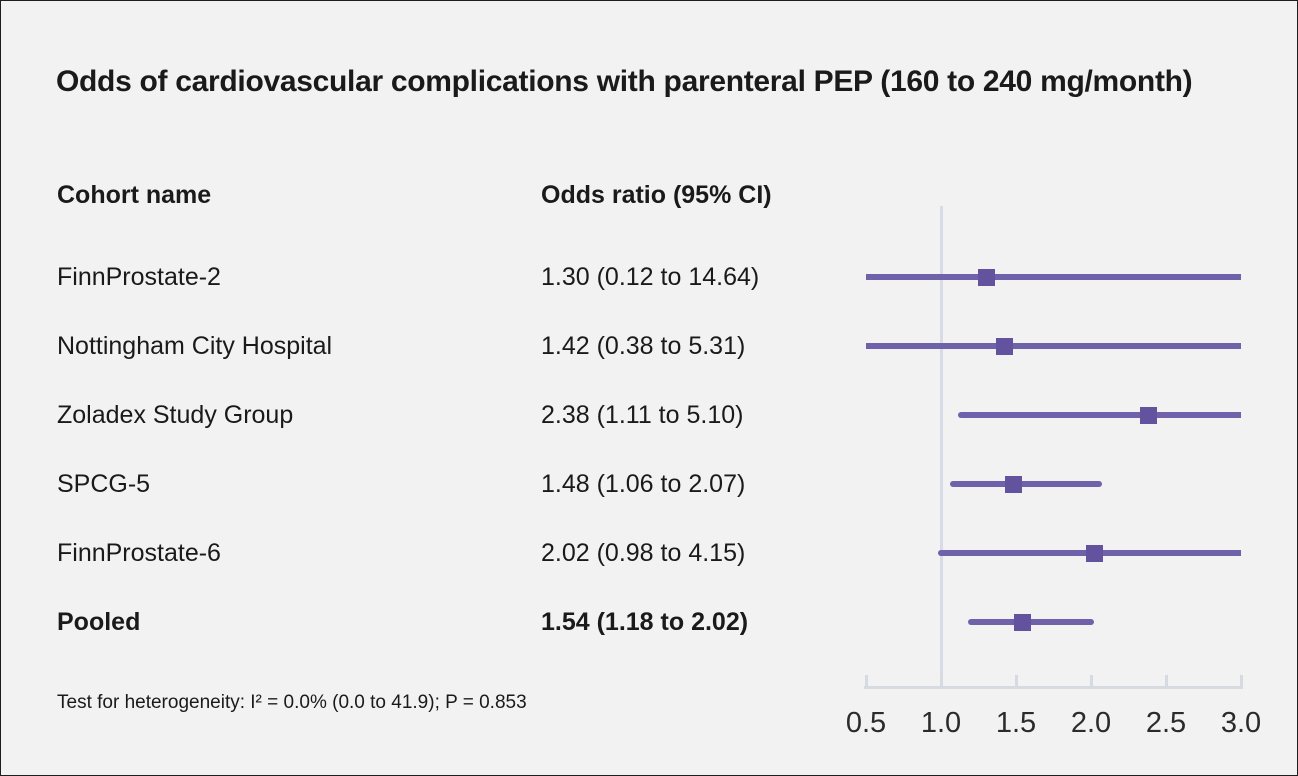 The image size is (1298, 776). What do you see at coordinates (1166, 723) in the screenshot?
I see `x-axis-tick-label: 2.5` at bounding box center [1166, 723].